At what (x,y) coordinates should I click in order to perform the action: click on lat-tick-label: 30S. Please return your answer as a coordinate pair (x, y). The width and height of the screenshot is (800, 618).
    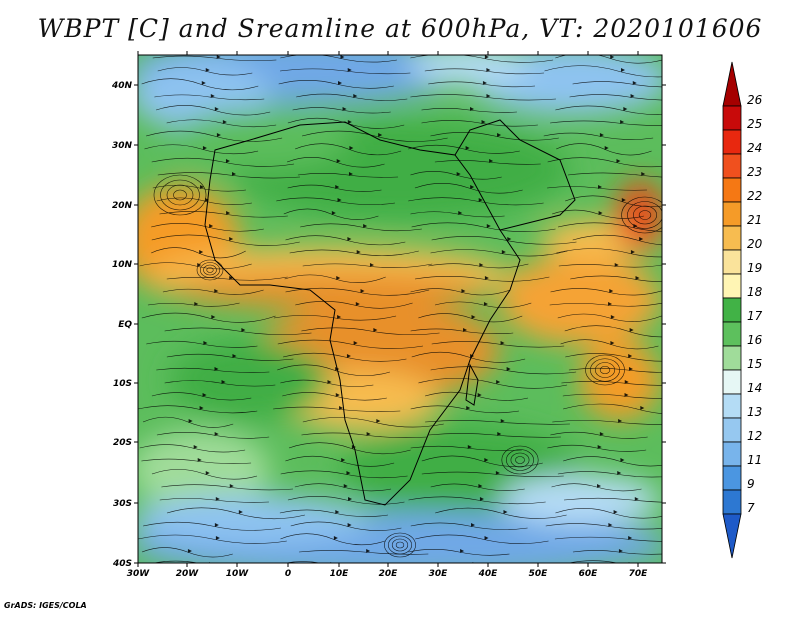
    Looking at the image, I should click on (122, 504).